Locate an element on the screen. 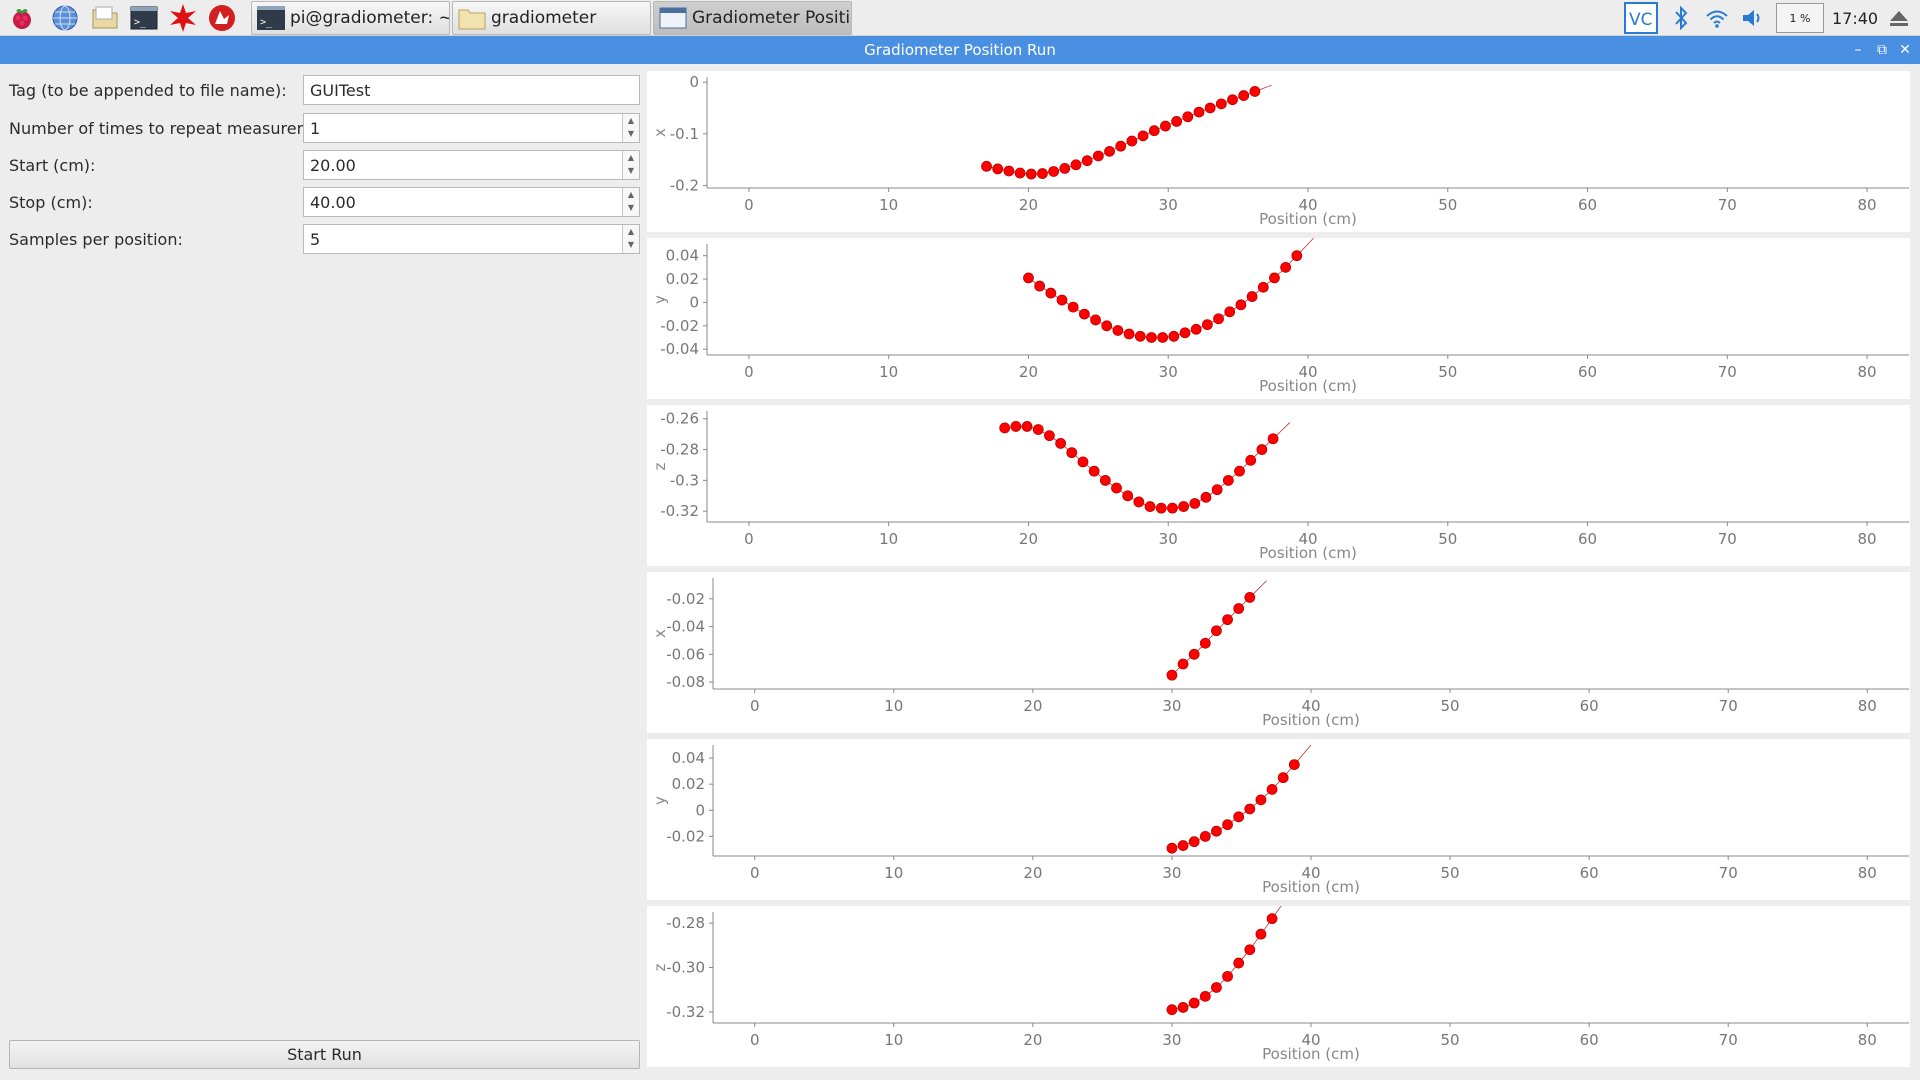  samples-spinbox is located at coordinates (471, 239).